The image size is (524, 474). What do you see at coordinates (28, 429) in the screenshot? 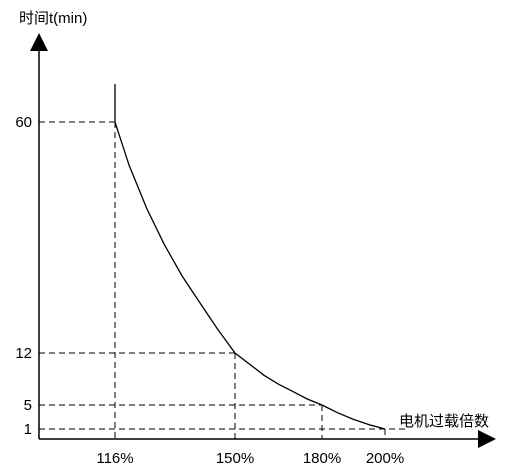
I see `y-tick-label-3: 1` at bounding box center [28, 429].